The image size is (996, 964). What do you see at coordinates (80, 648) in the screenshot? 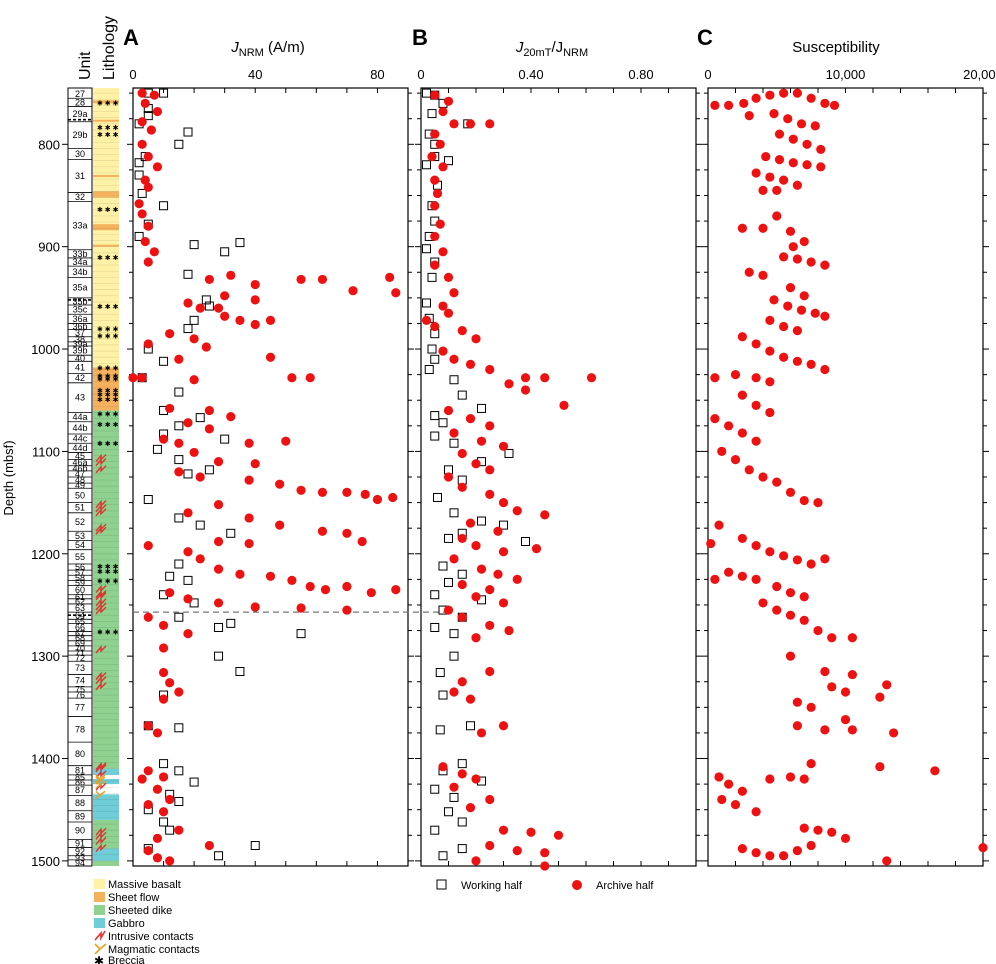
I see `unit-label: 70` at bounding box center [80, 648].